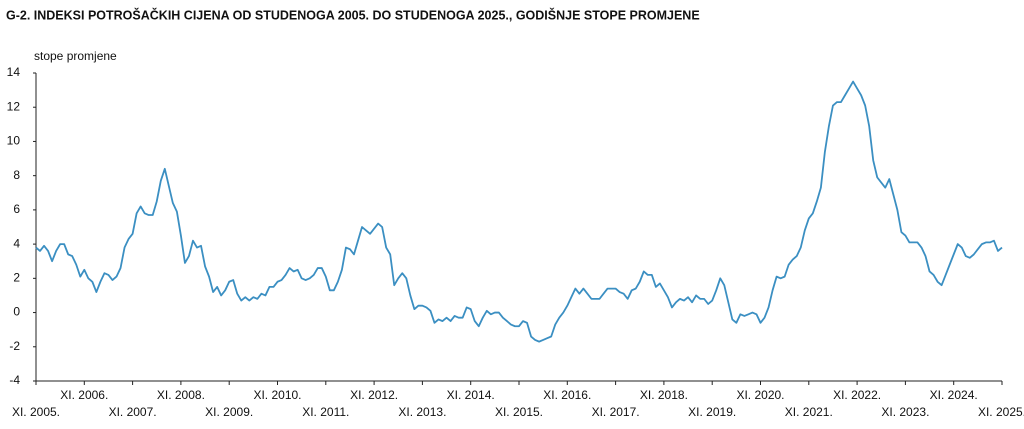  I want to click on x-tick-label: XI. 2019., so click(712, 412).